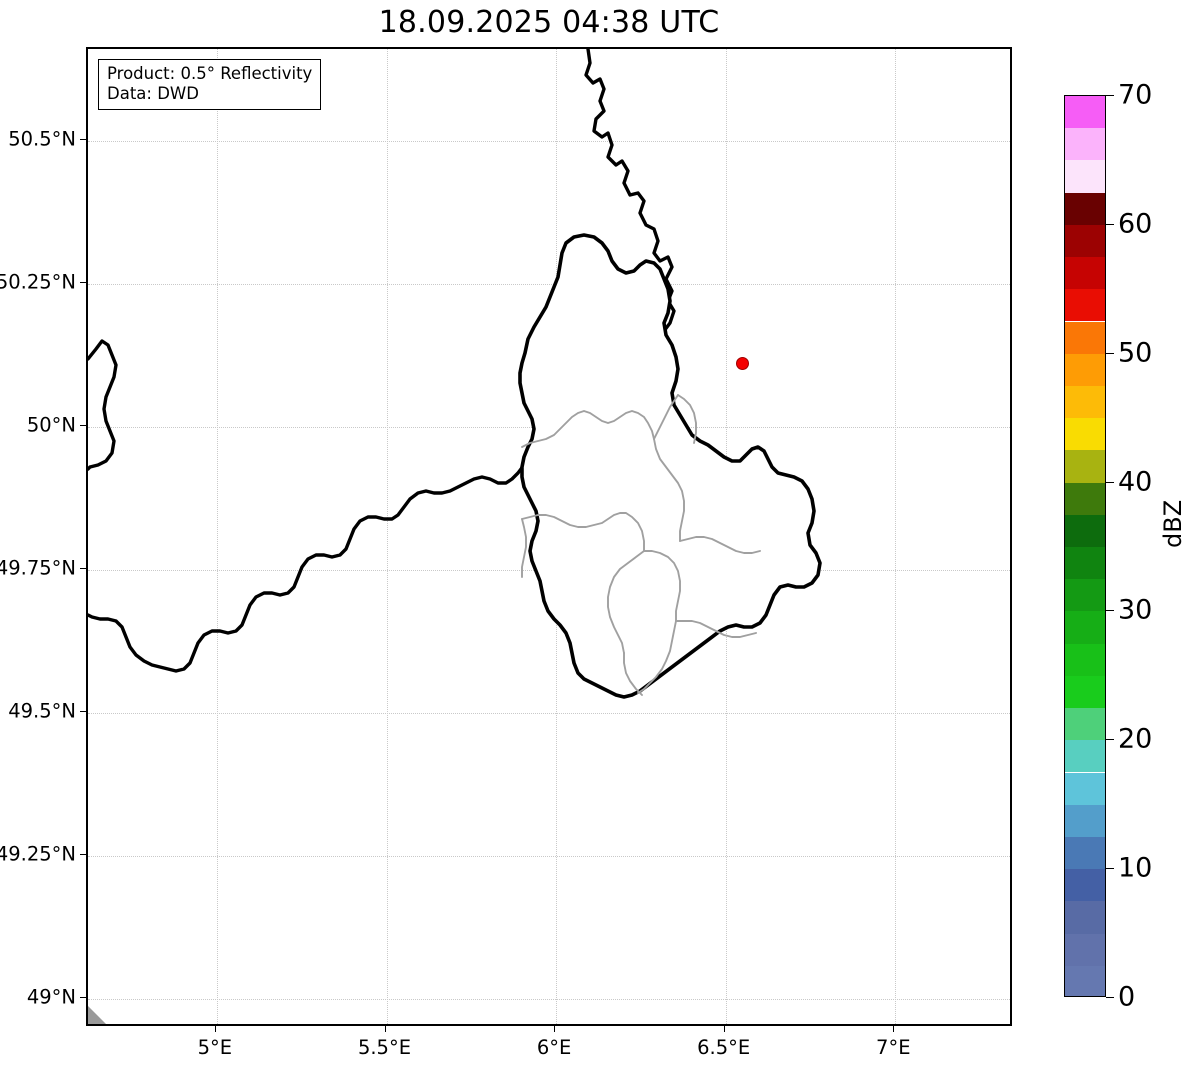 The width and height of the screenshot is (1202, 1081). What do you see at coordinates (1135, 95) in the screenshot?
I see `colorbar-tick-label: 70` at bounding box center [1135, 95].